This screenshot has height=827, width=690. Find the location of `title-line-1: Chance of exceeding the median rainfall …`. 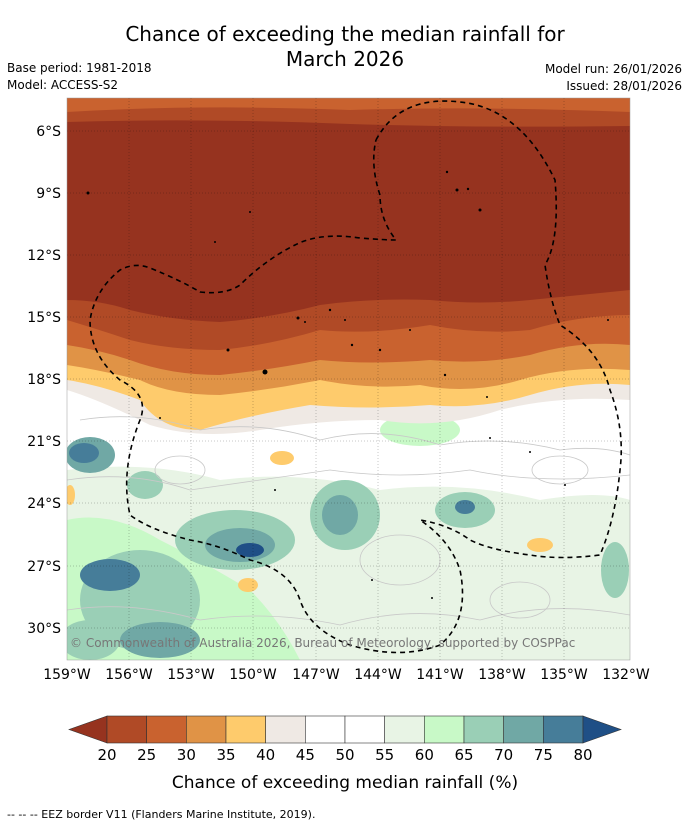

title-line-1: Chance of exceeding the median rainfall … is located at coordinates (345, 34).